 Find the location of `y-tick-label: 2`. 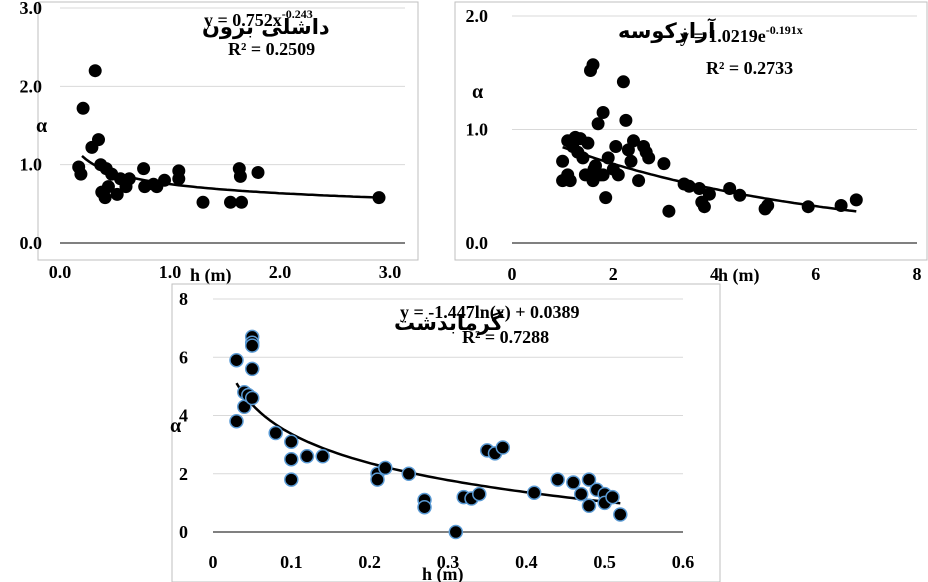

y-tick-label: 2 is located at coordinates (183, 474).